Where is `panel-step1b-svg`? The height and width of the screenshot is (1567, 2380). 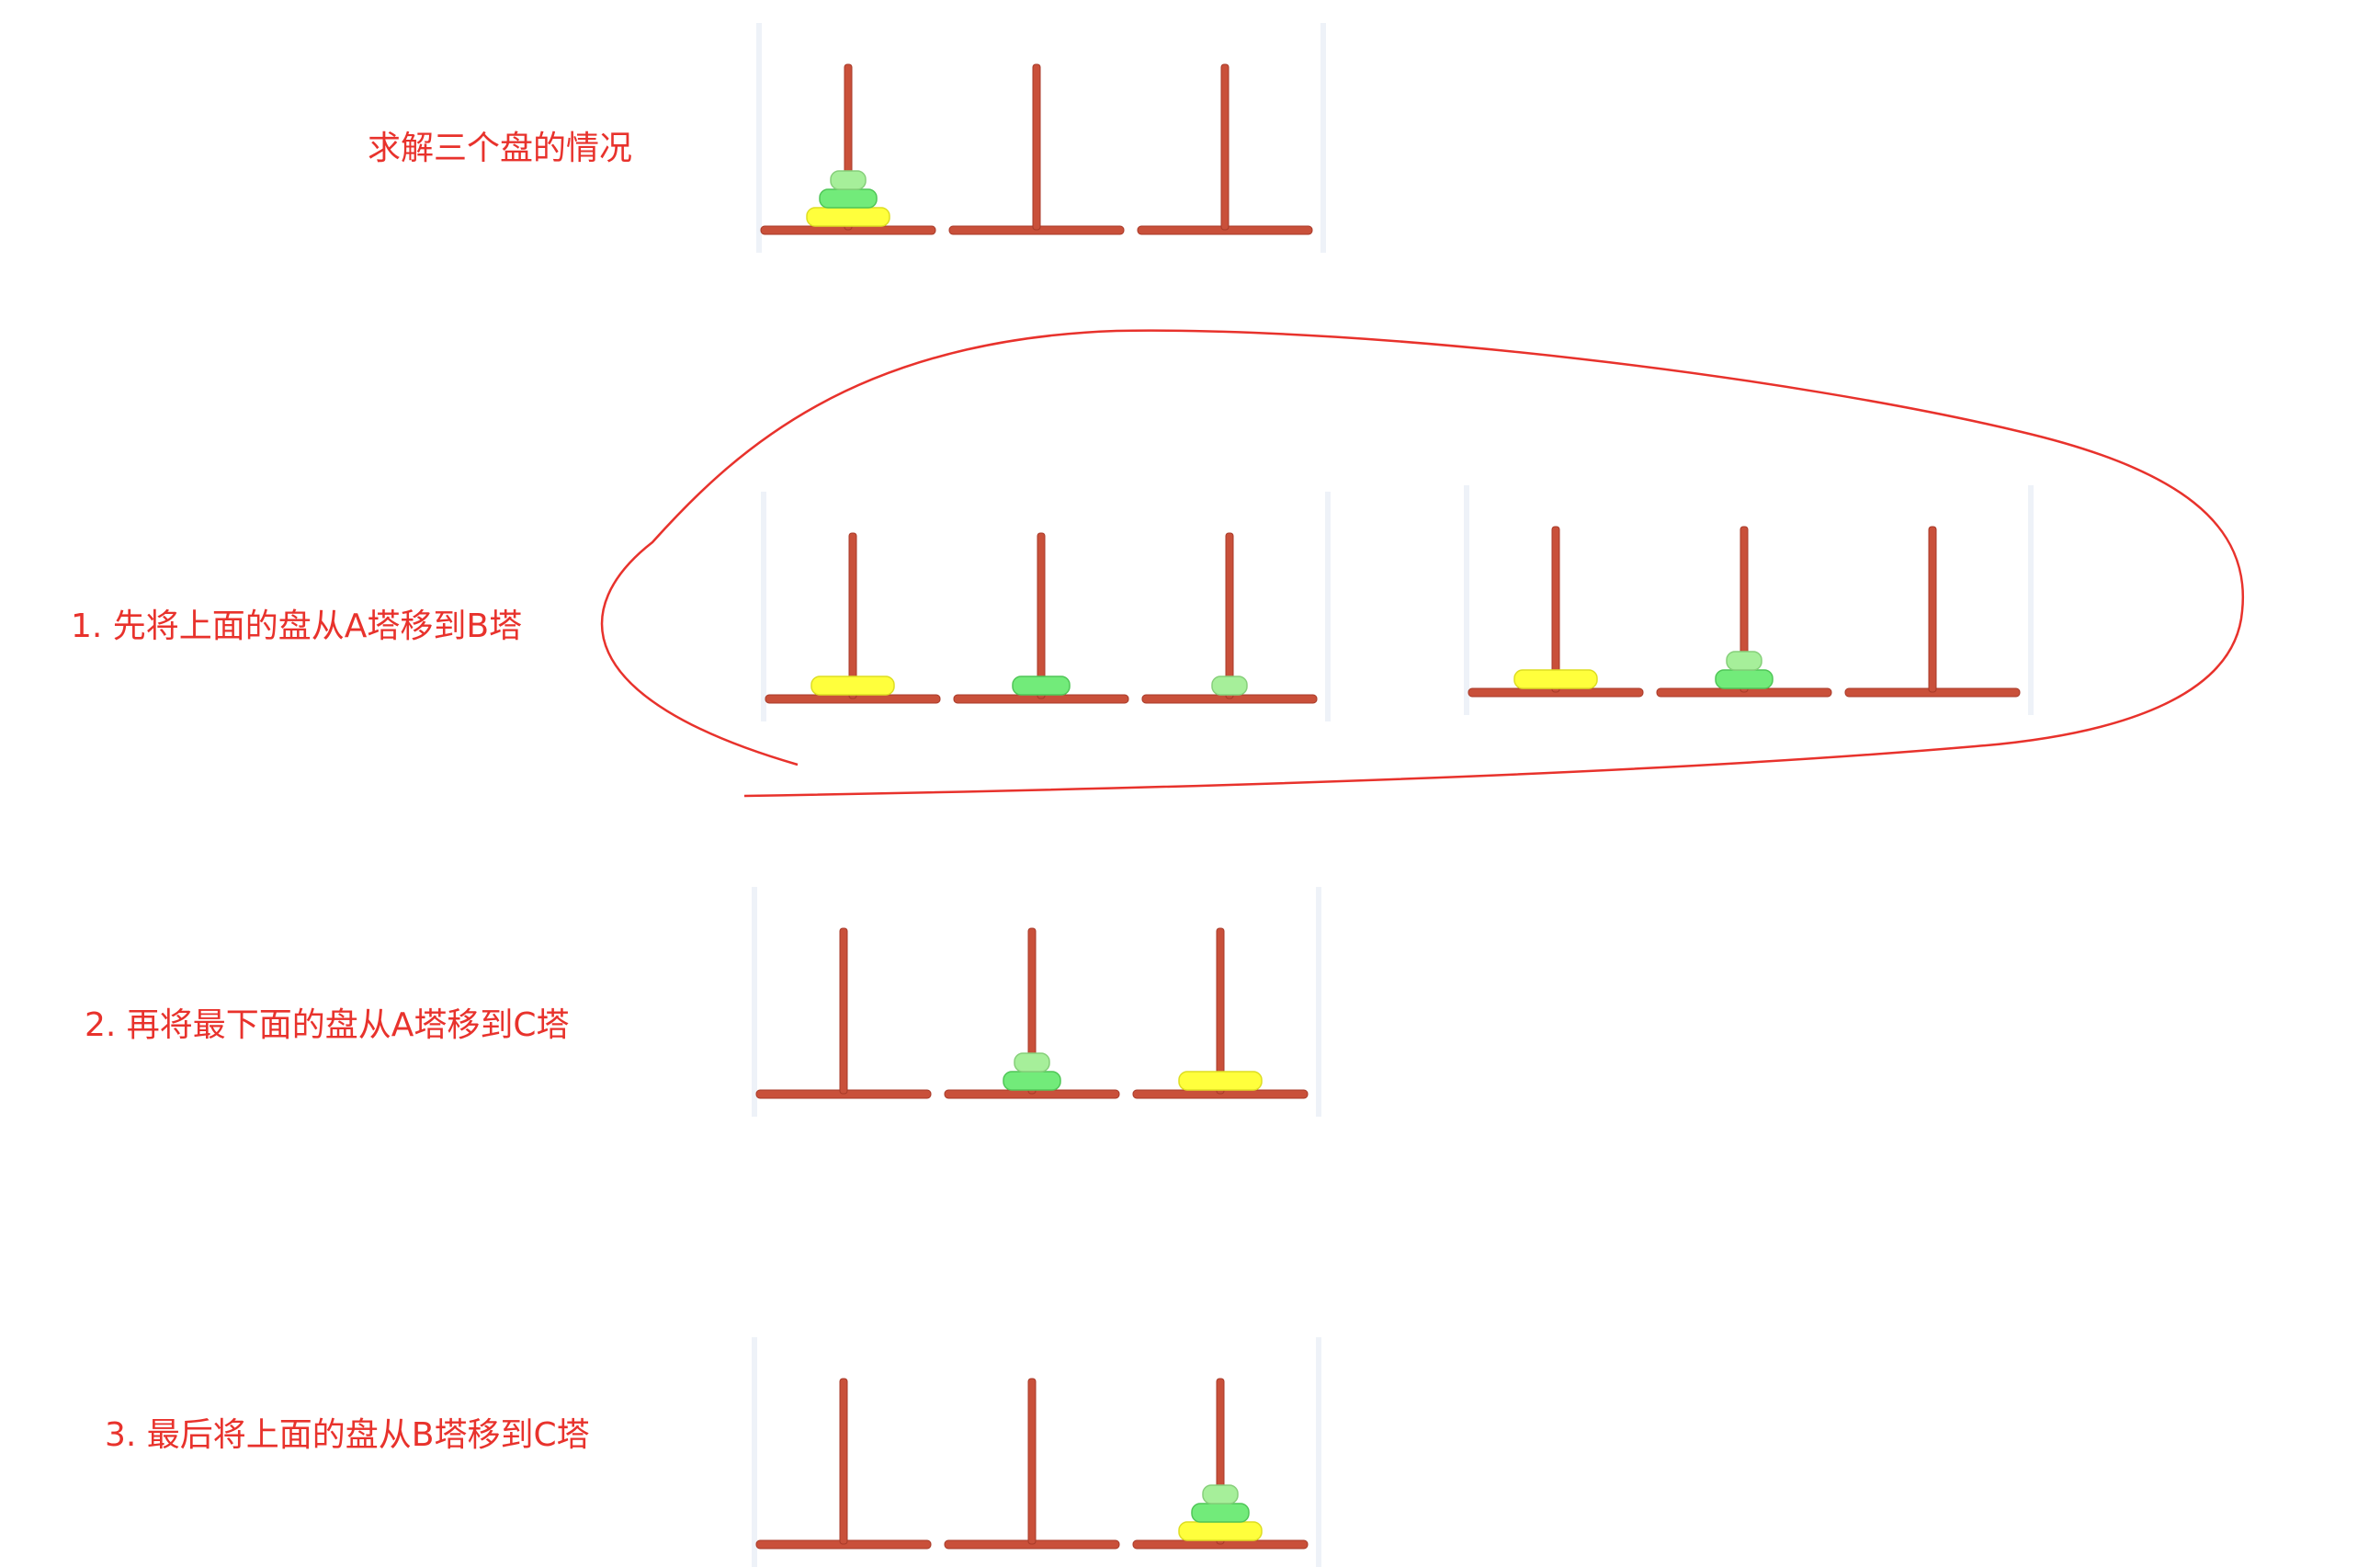 panel-step1b-svg is located at coordinates (1749, 600).